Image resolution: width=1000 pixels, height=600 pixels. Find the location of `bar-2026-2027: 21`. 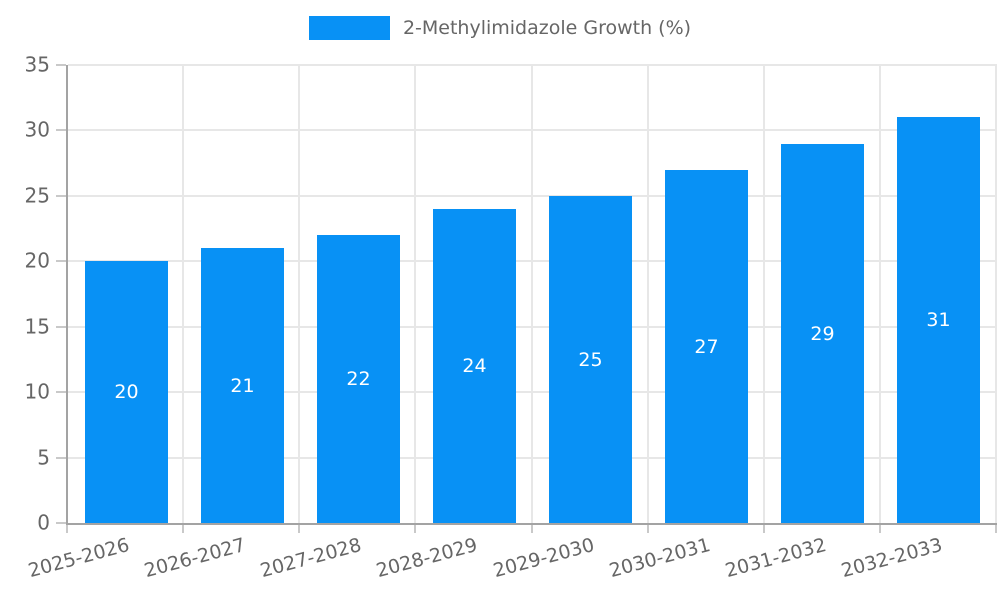

bar-2026-2027: 21 is located at coordinates (242, 385).